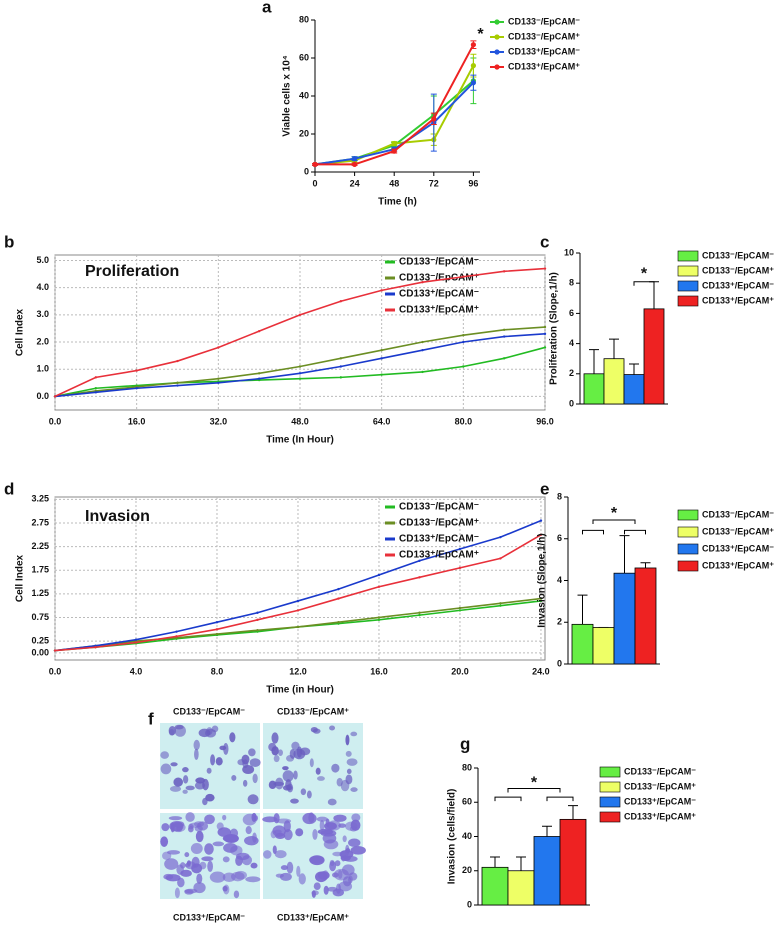 The image size is (779, 929). I want to click on x-tick-label: 4.0, so click(136, 671).